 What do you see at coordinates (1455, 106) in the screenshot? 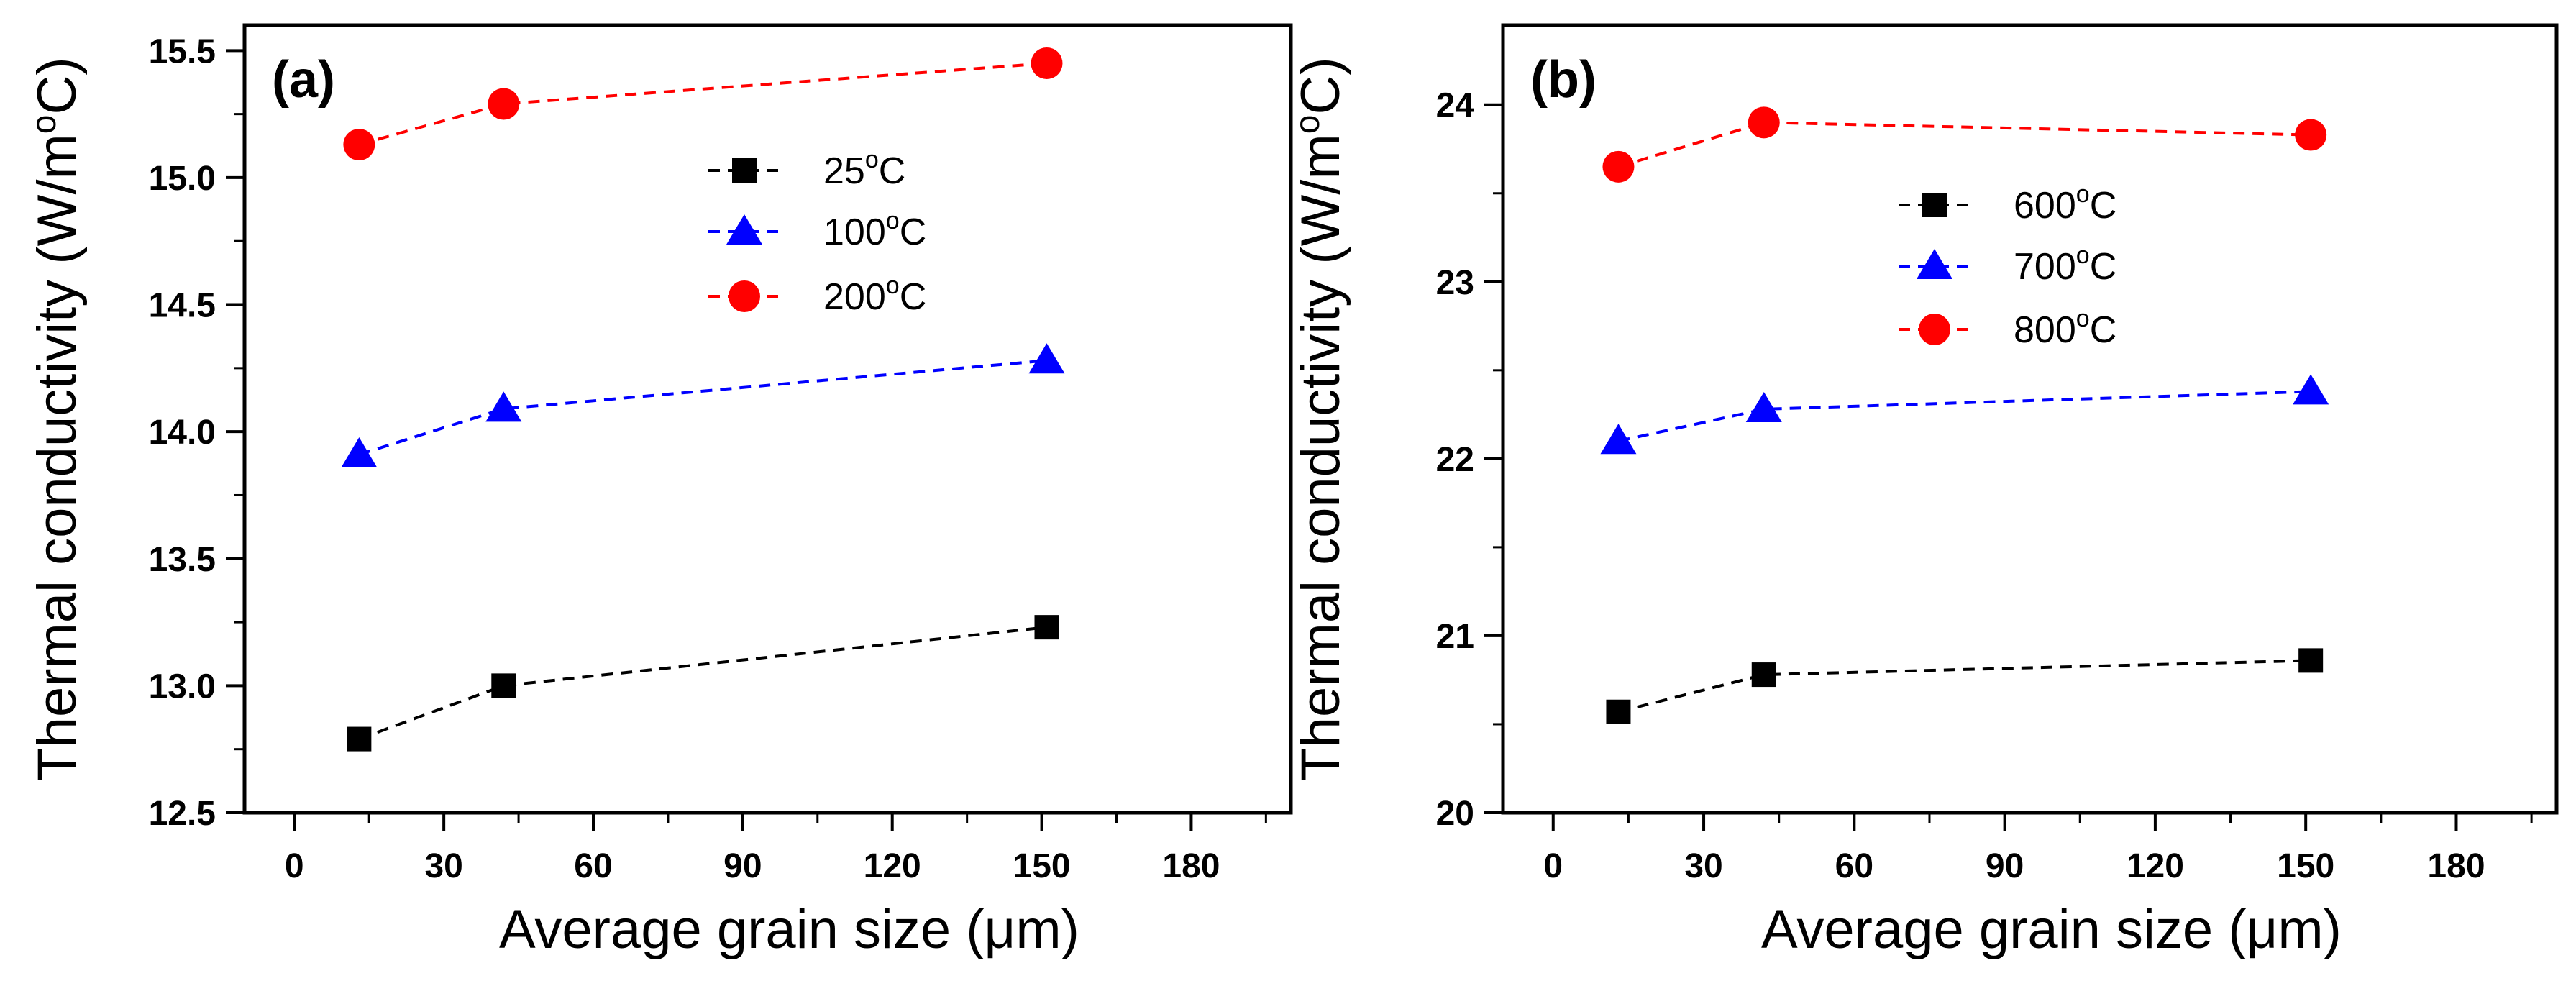
I see `y-tick-label: 24` at bounding box center [1455, 106].